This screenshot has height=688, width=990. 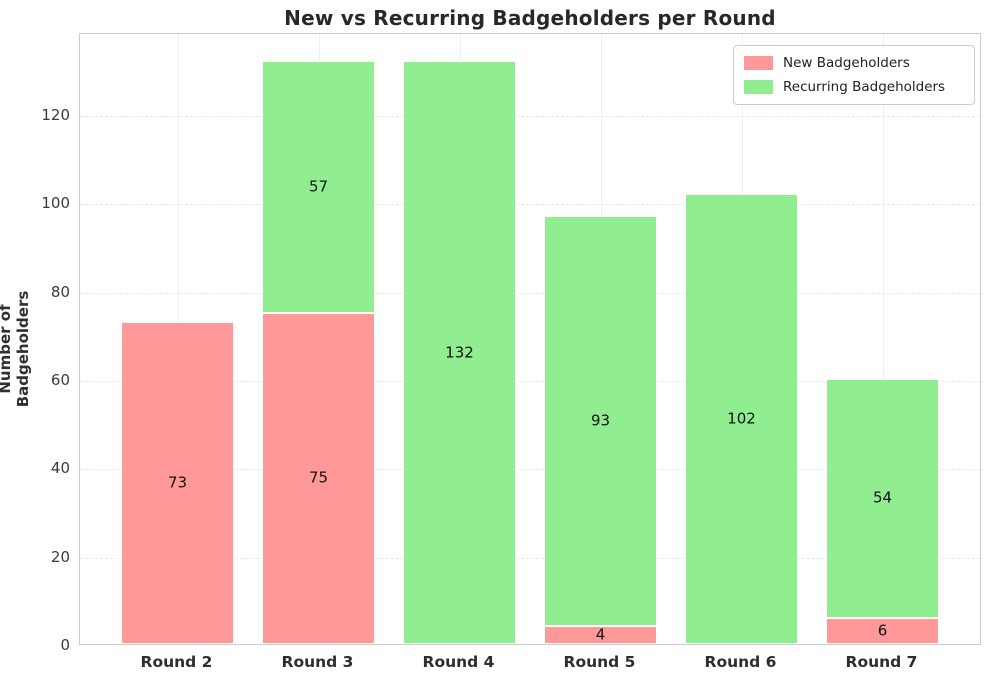 I want to click on x-tick-label-round-2: Round 2, so click(x=176, y=662).